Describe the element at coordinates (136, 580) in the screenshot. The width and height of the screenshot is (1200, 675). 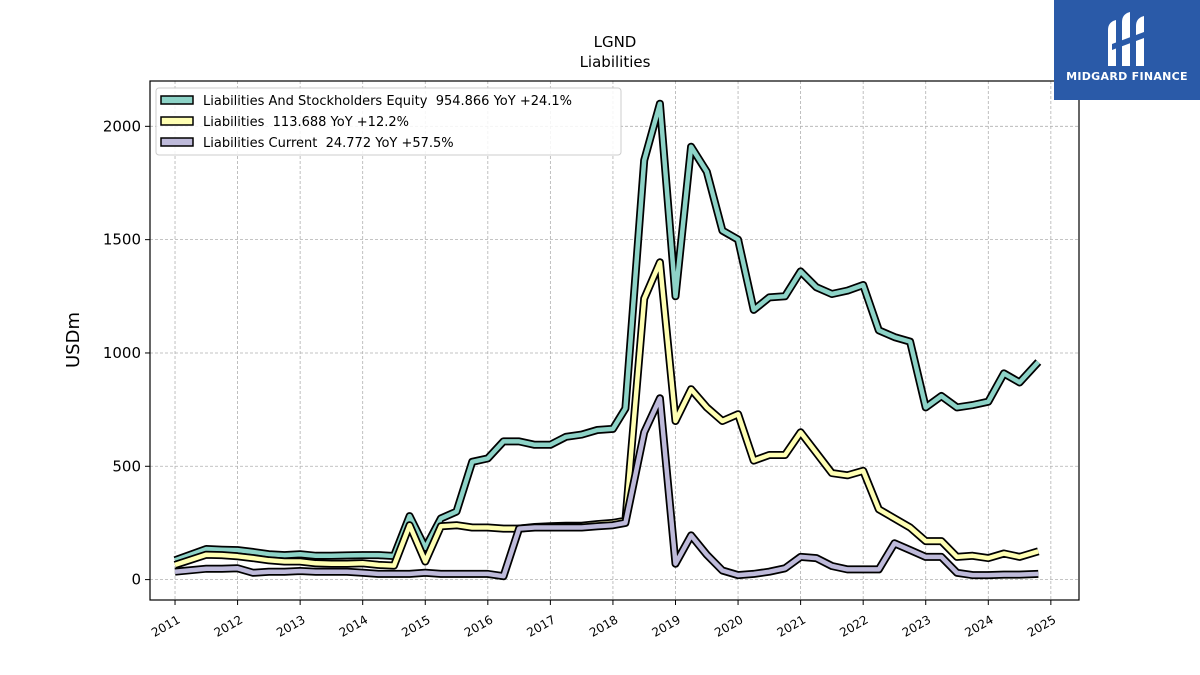
I see `y-tick-label: 0` at that location.